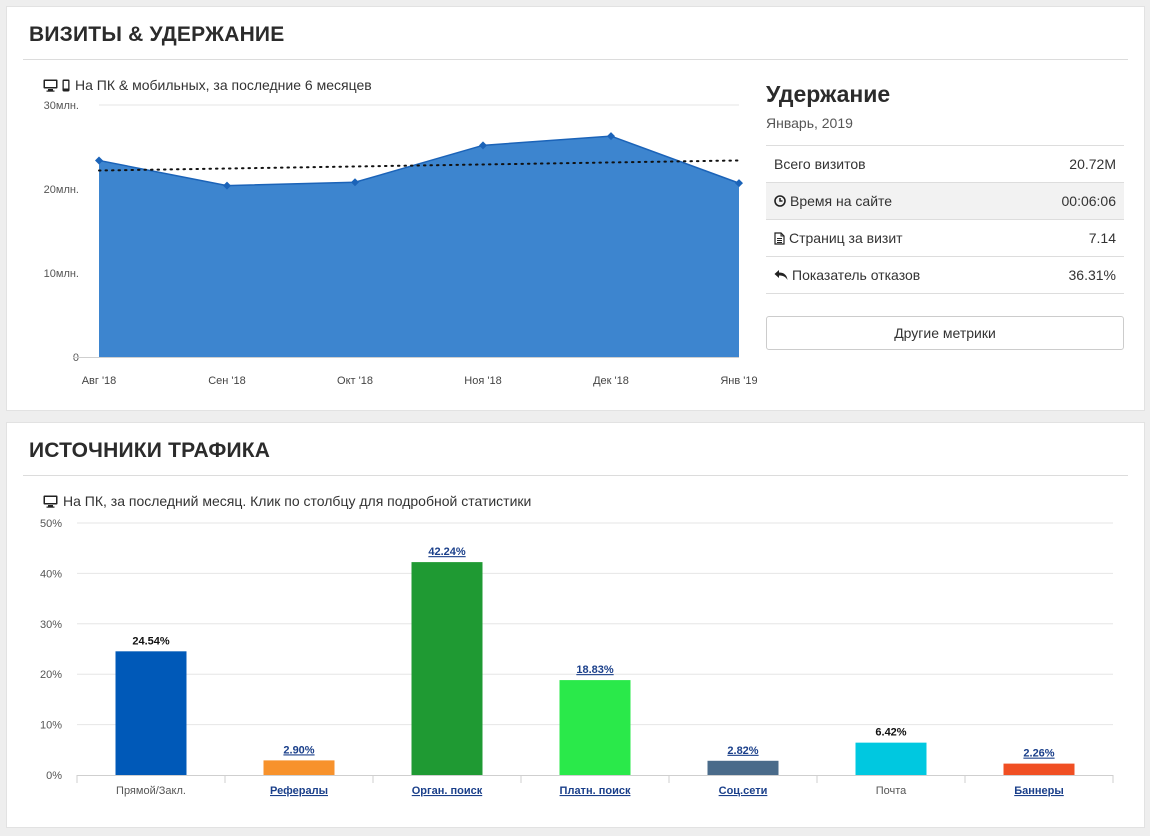  What do you see at coordinates (890, 733) in the screenshot?
I see `bar-data-label: 6.42%` at bounding box center [890, 733].